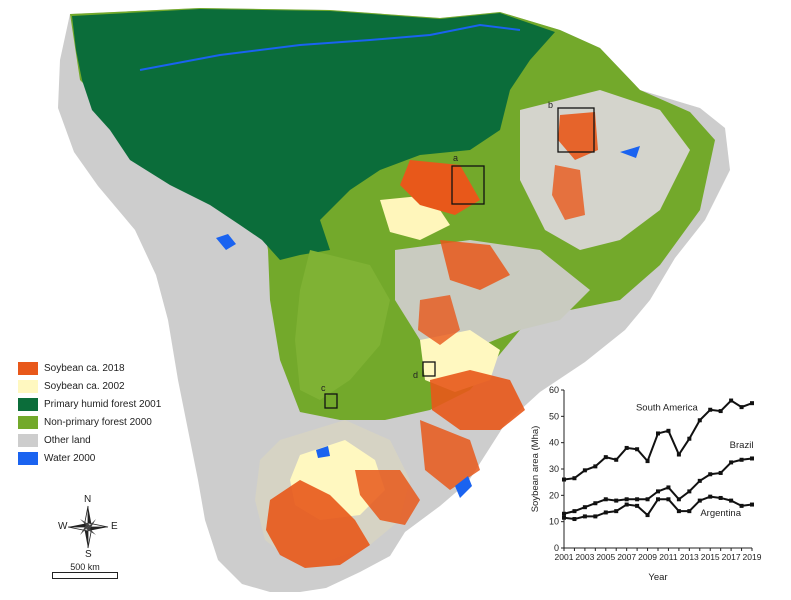  What do you see at coordinates (710, 557) in the screenshot?
I see `x-tick-label: 2015` at bounding box center [710, 557].